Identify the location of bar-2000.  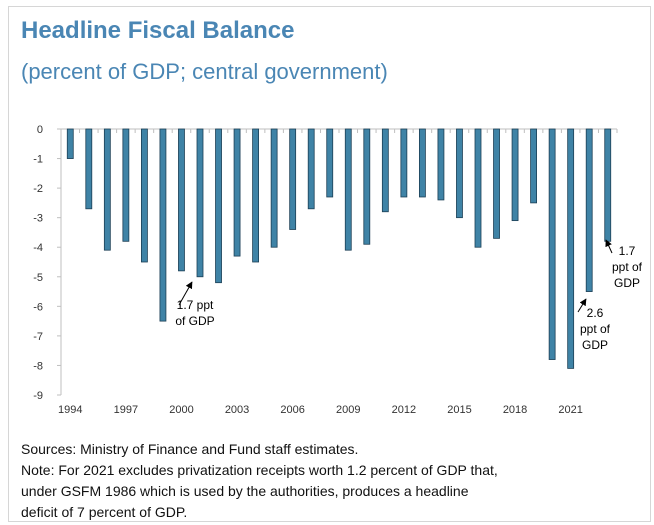
(181, 200).